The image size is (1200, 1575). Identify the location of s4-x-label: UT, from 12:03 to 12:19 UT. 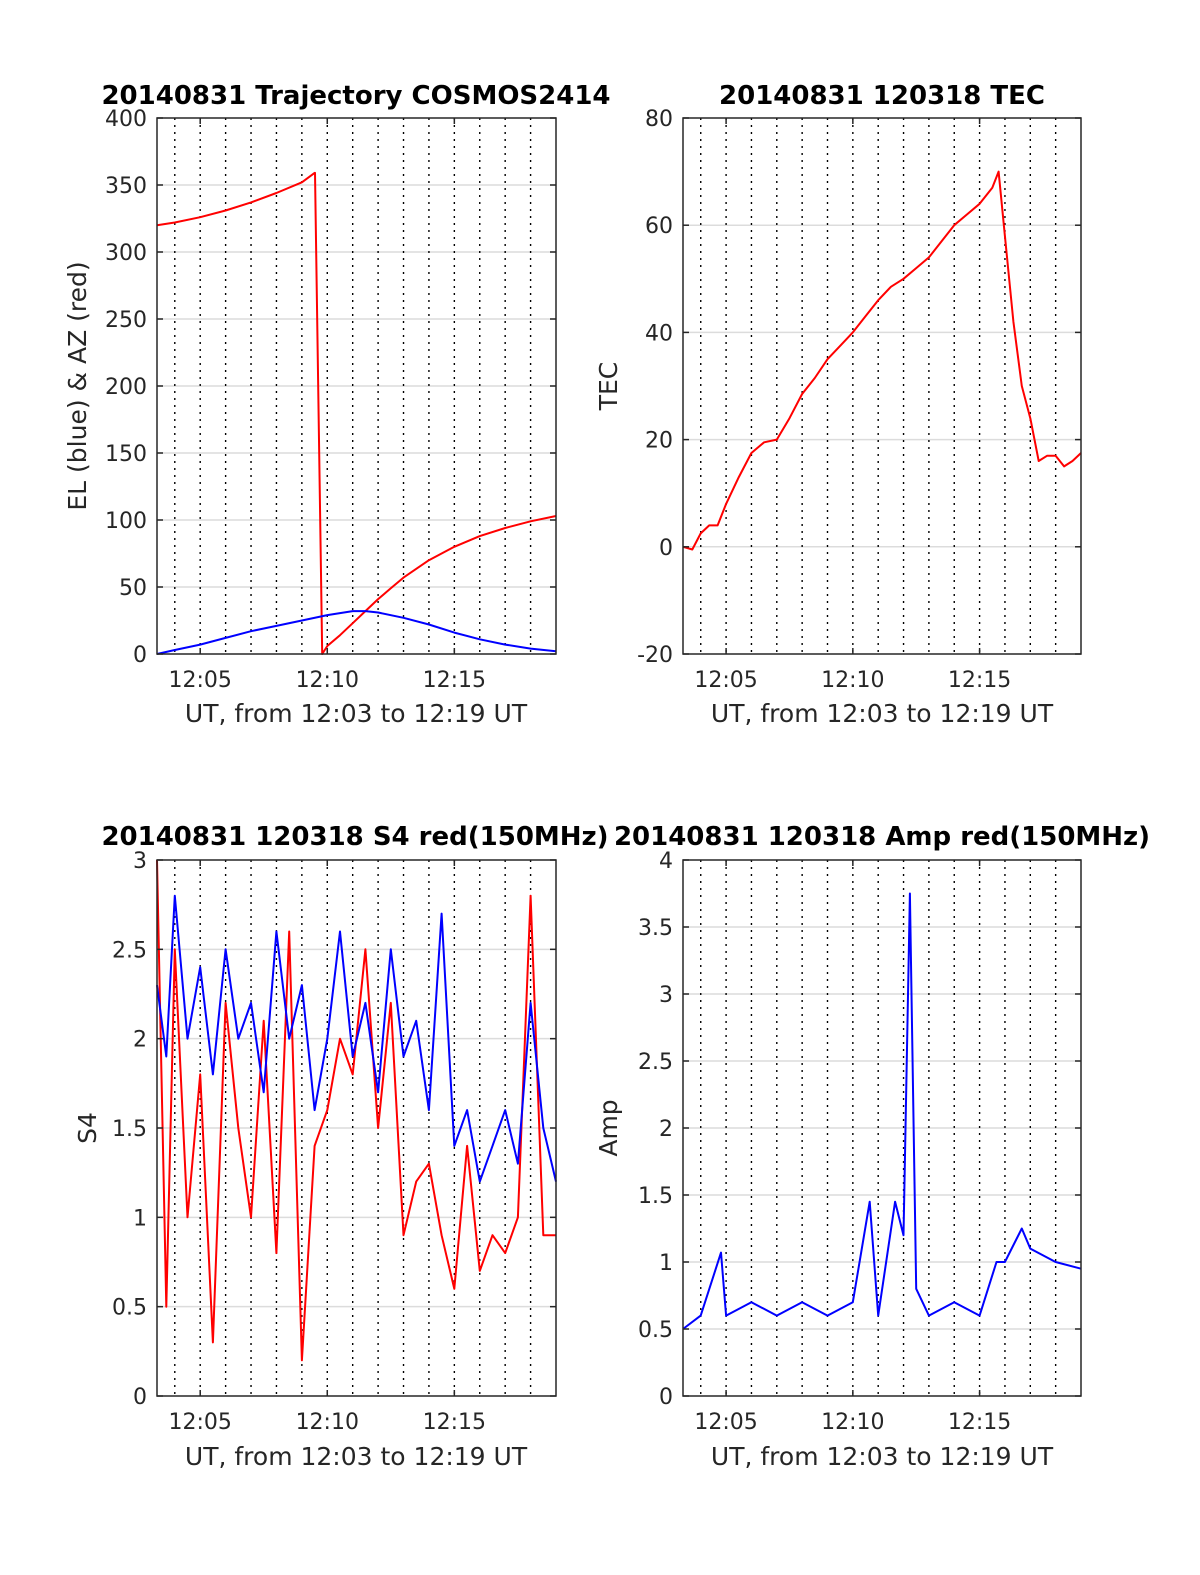
(356, 1456).